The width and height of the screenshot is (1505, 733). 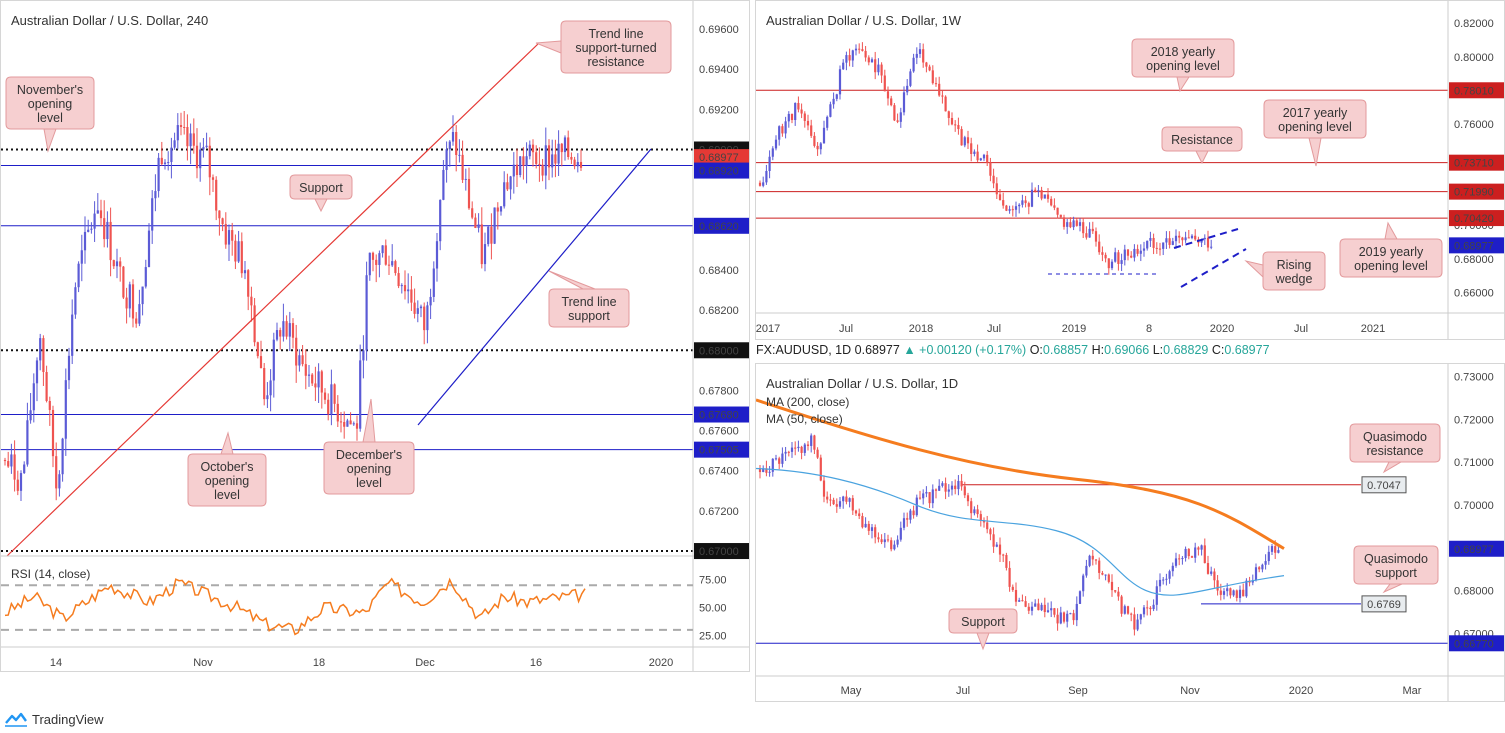 I want to click on level-price-label: 0.68920, so click(x=719, y=172).